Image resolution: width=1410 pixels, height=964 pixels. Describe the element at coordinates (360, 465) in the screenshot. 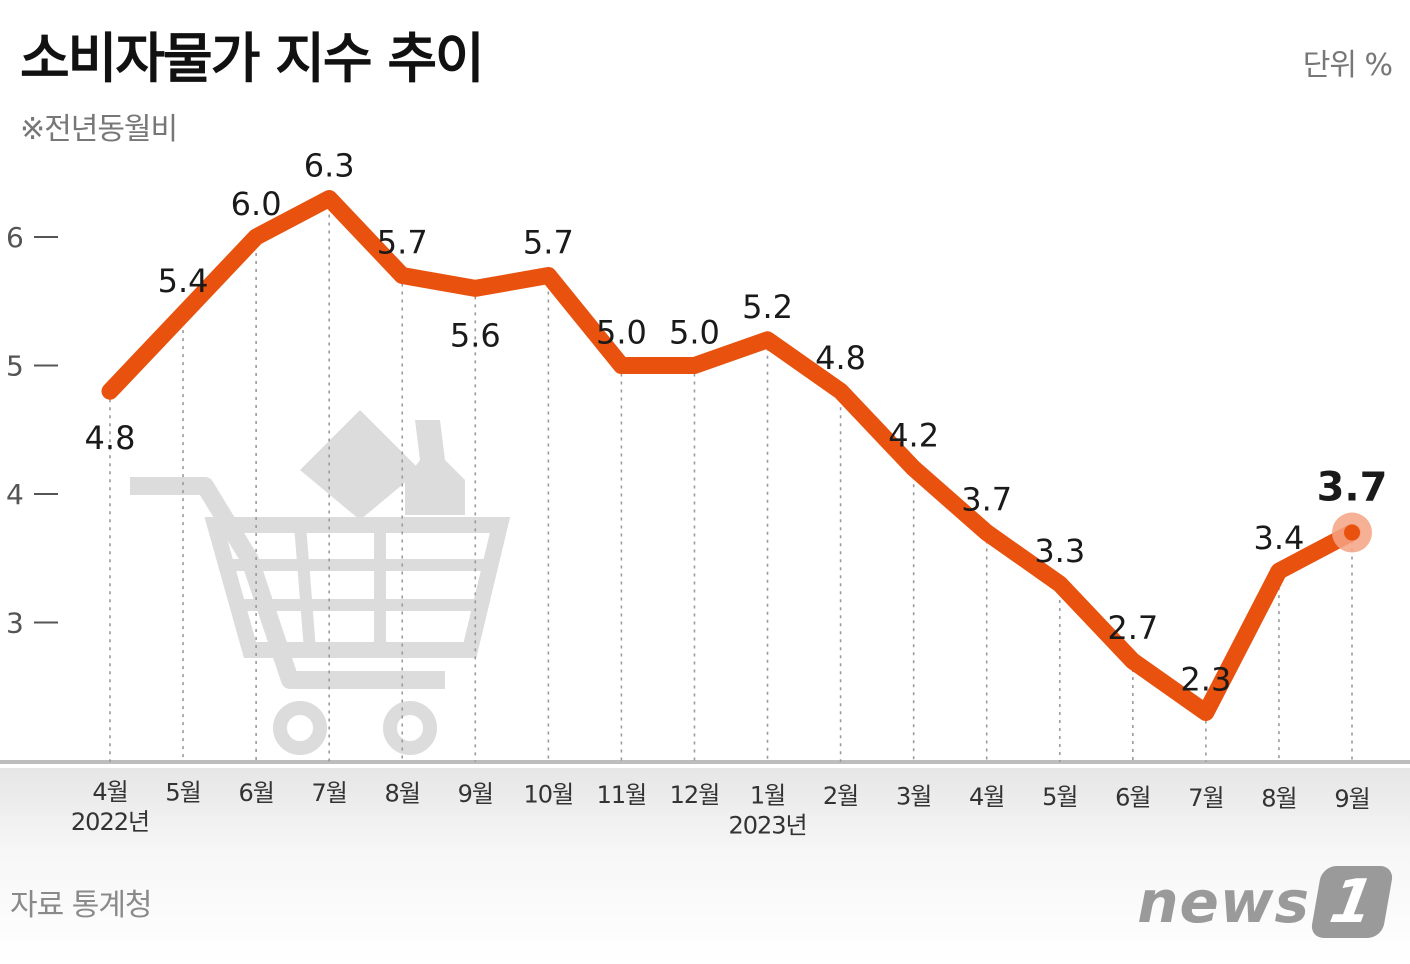

I see `cart-item-box` at that location.